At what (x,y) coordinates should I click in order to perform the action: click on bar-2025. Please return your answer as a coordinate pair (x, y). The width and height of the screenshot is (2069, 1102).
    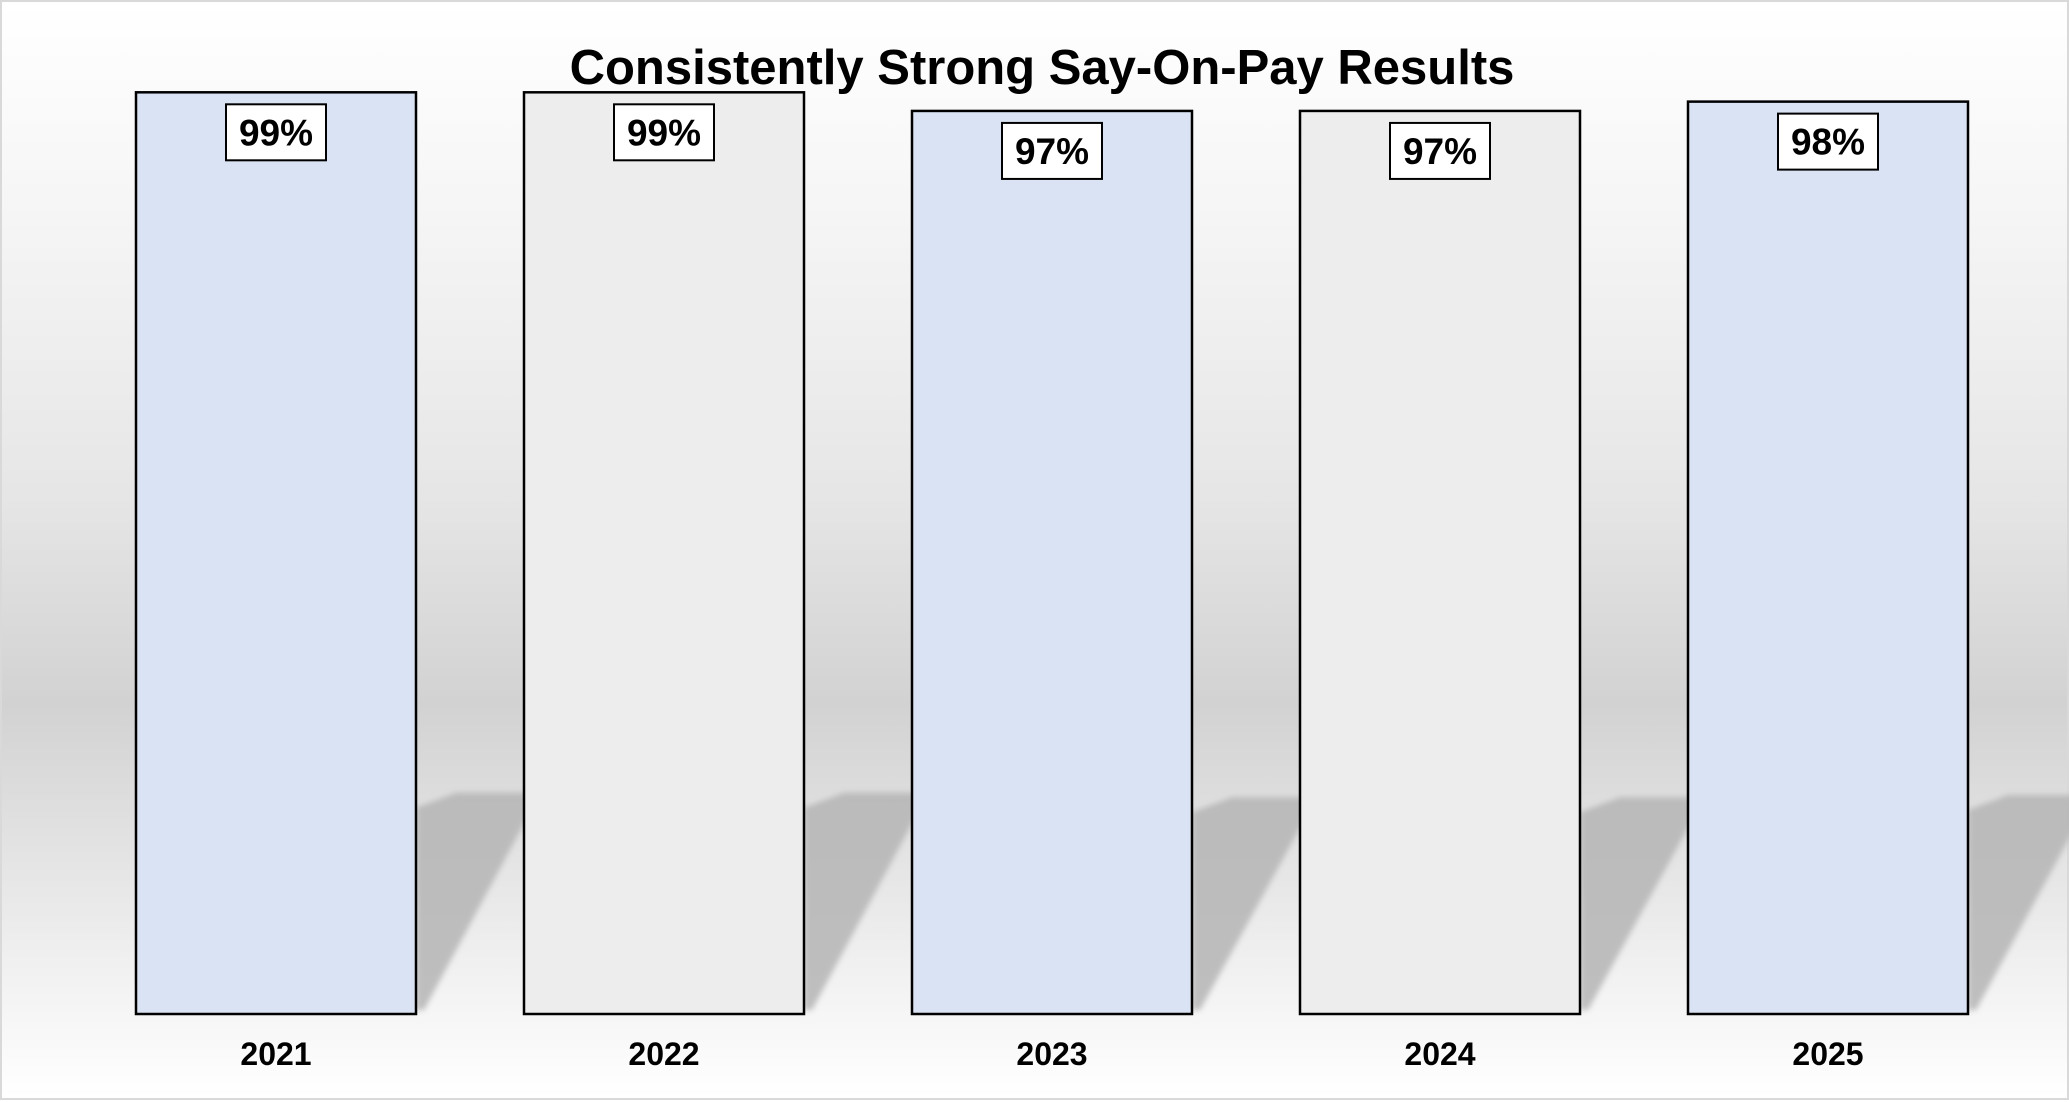
    Looking at the image, I should click on (1828, 558).